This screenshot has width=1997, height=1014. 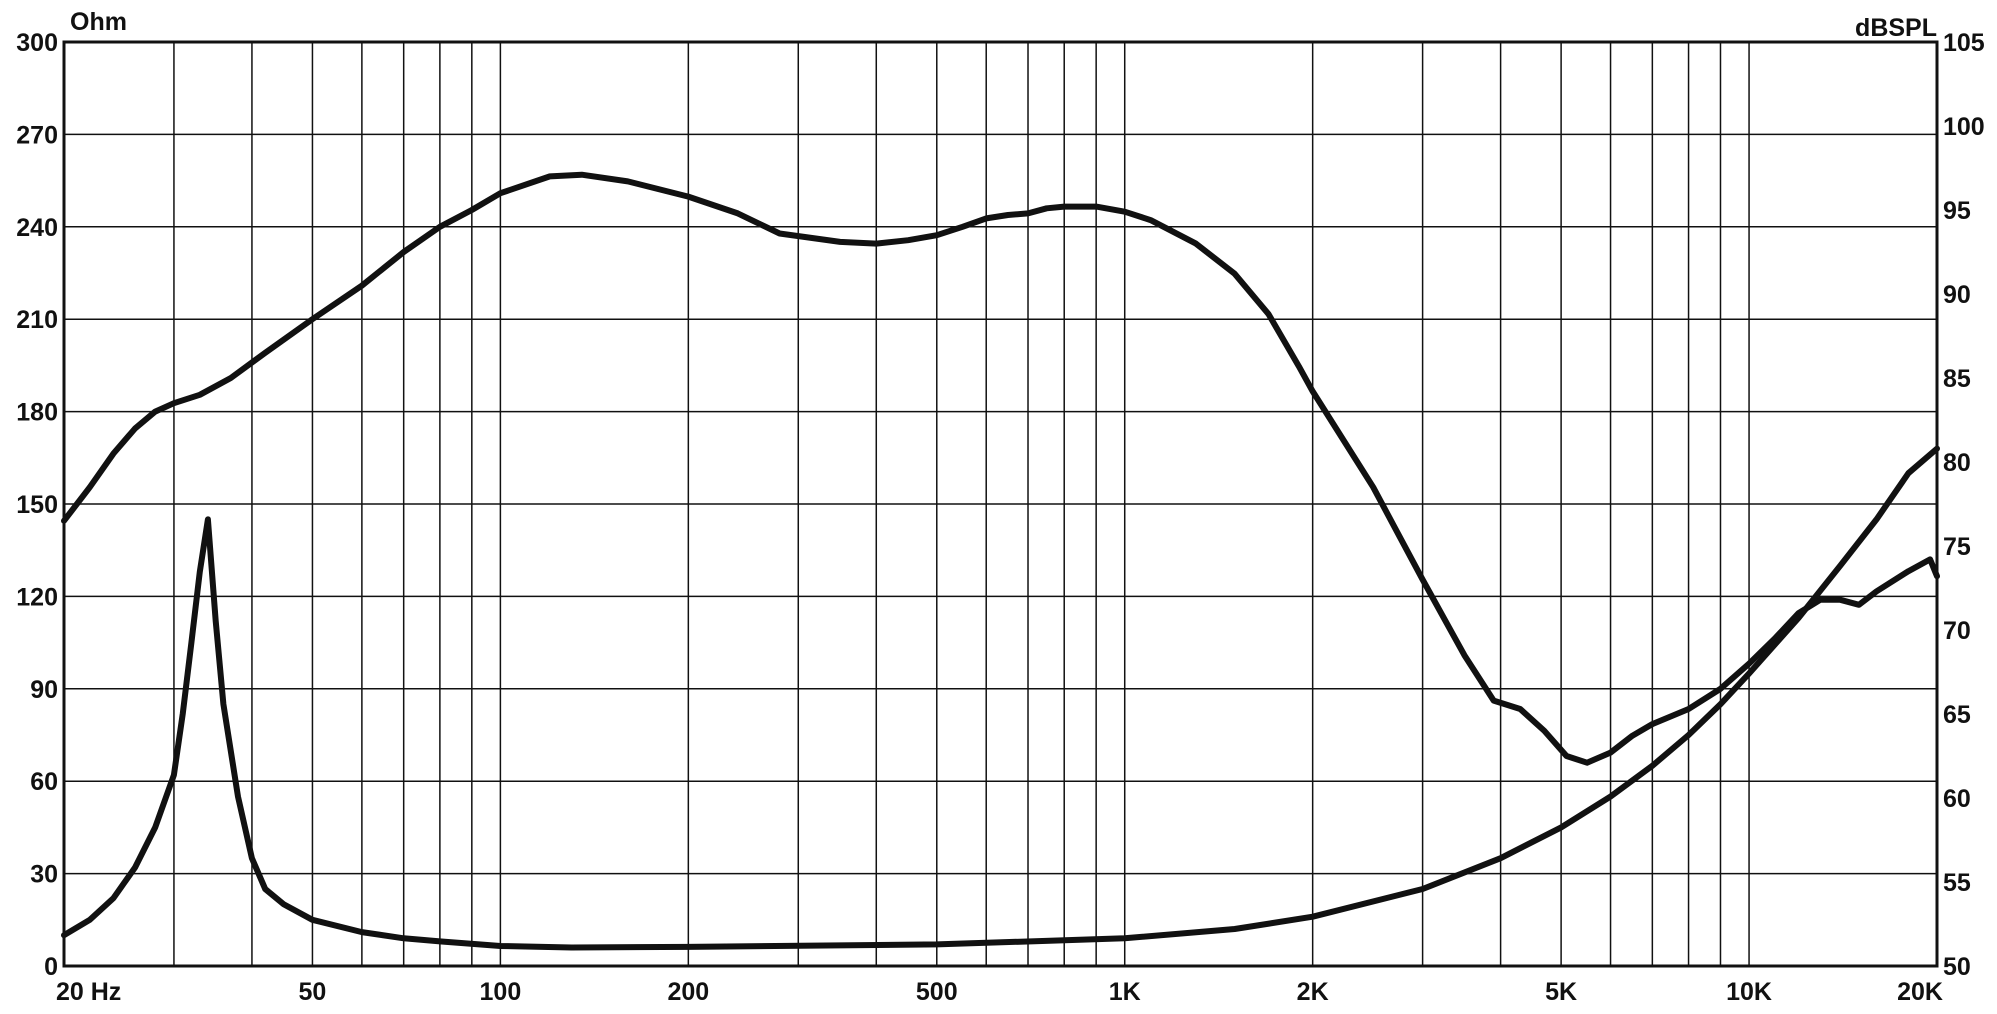 I want to click on left-axis-tick-label: 180, so click(x=37, y=413).